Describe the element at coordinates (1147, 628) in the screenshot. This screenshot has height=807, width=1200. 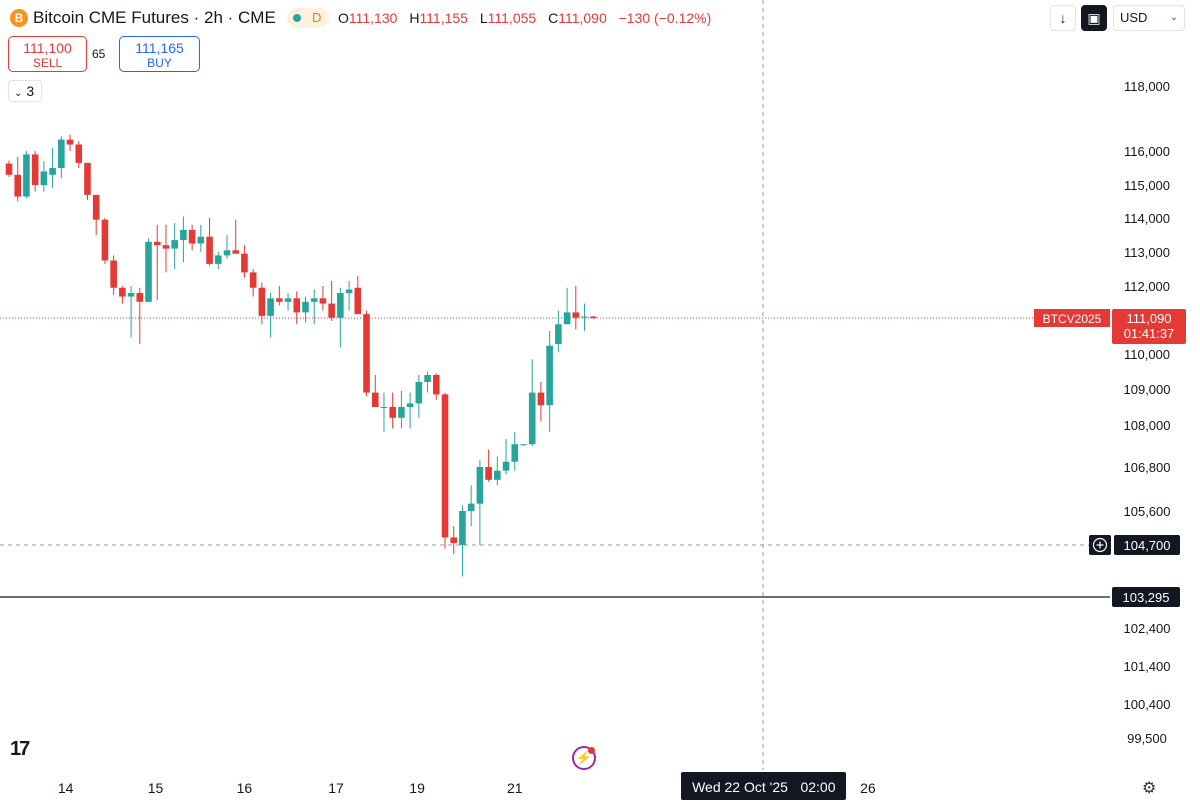
I see `price-tick-label: 102,400` at that location.